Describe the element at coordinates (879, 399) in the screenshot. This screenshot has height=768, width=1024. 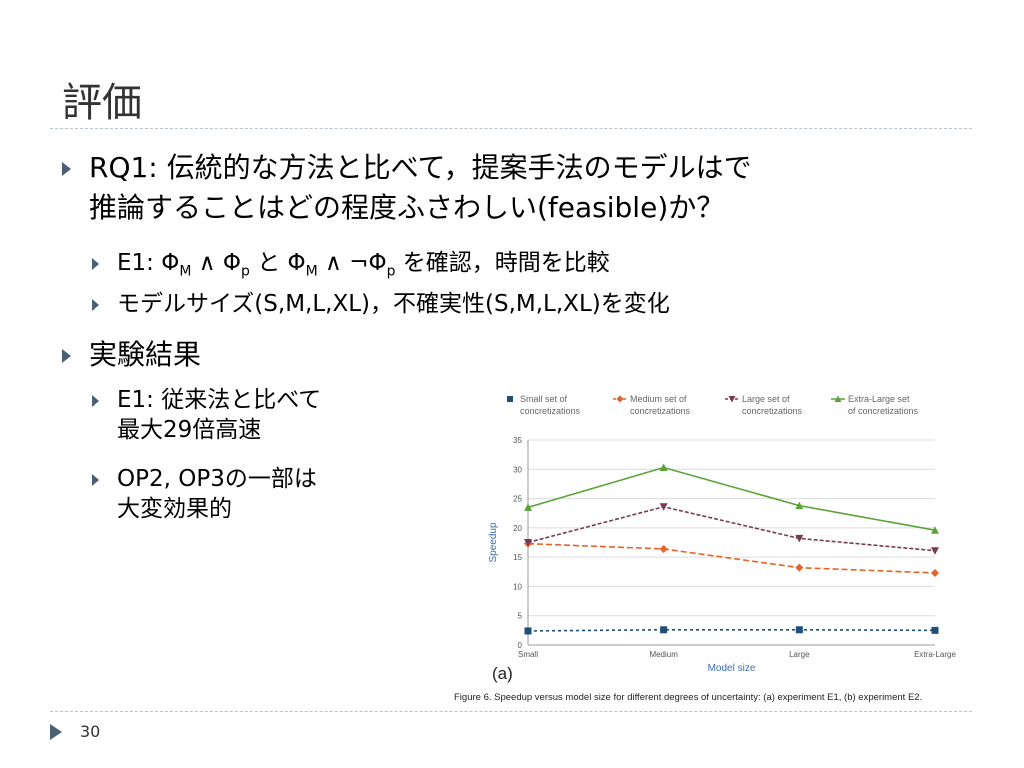
I see `legend-label: Extra-Large set` at that location.